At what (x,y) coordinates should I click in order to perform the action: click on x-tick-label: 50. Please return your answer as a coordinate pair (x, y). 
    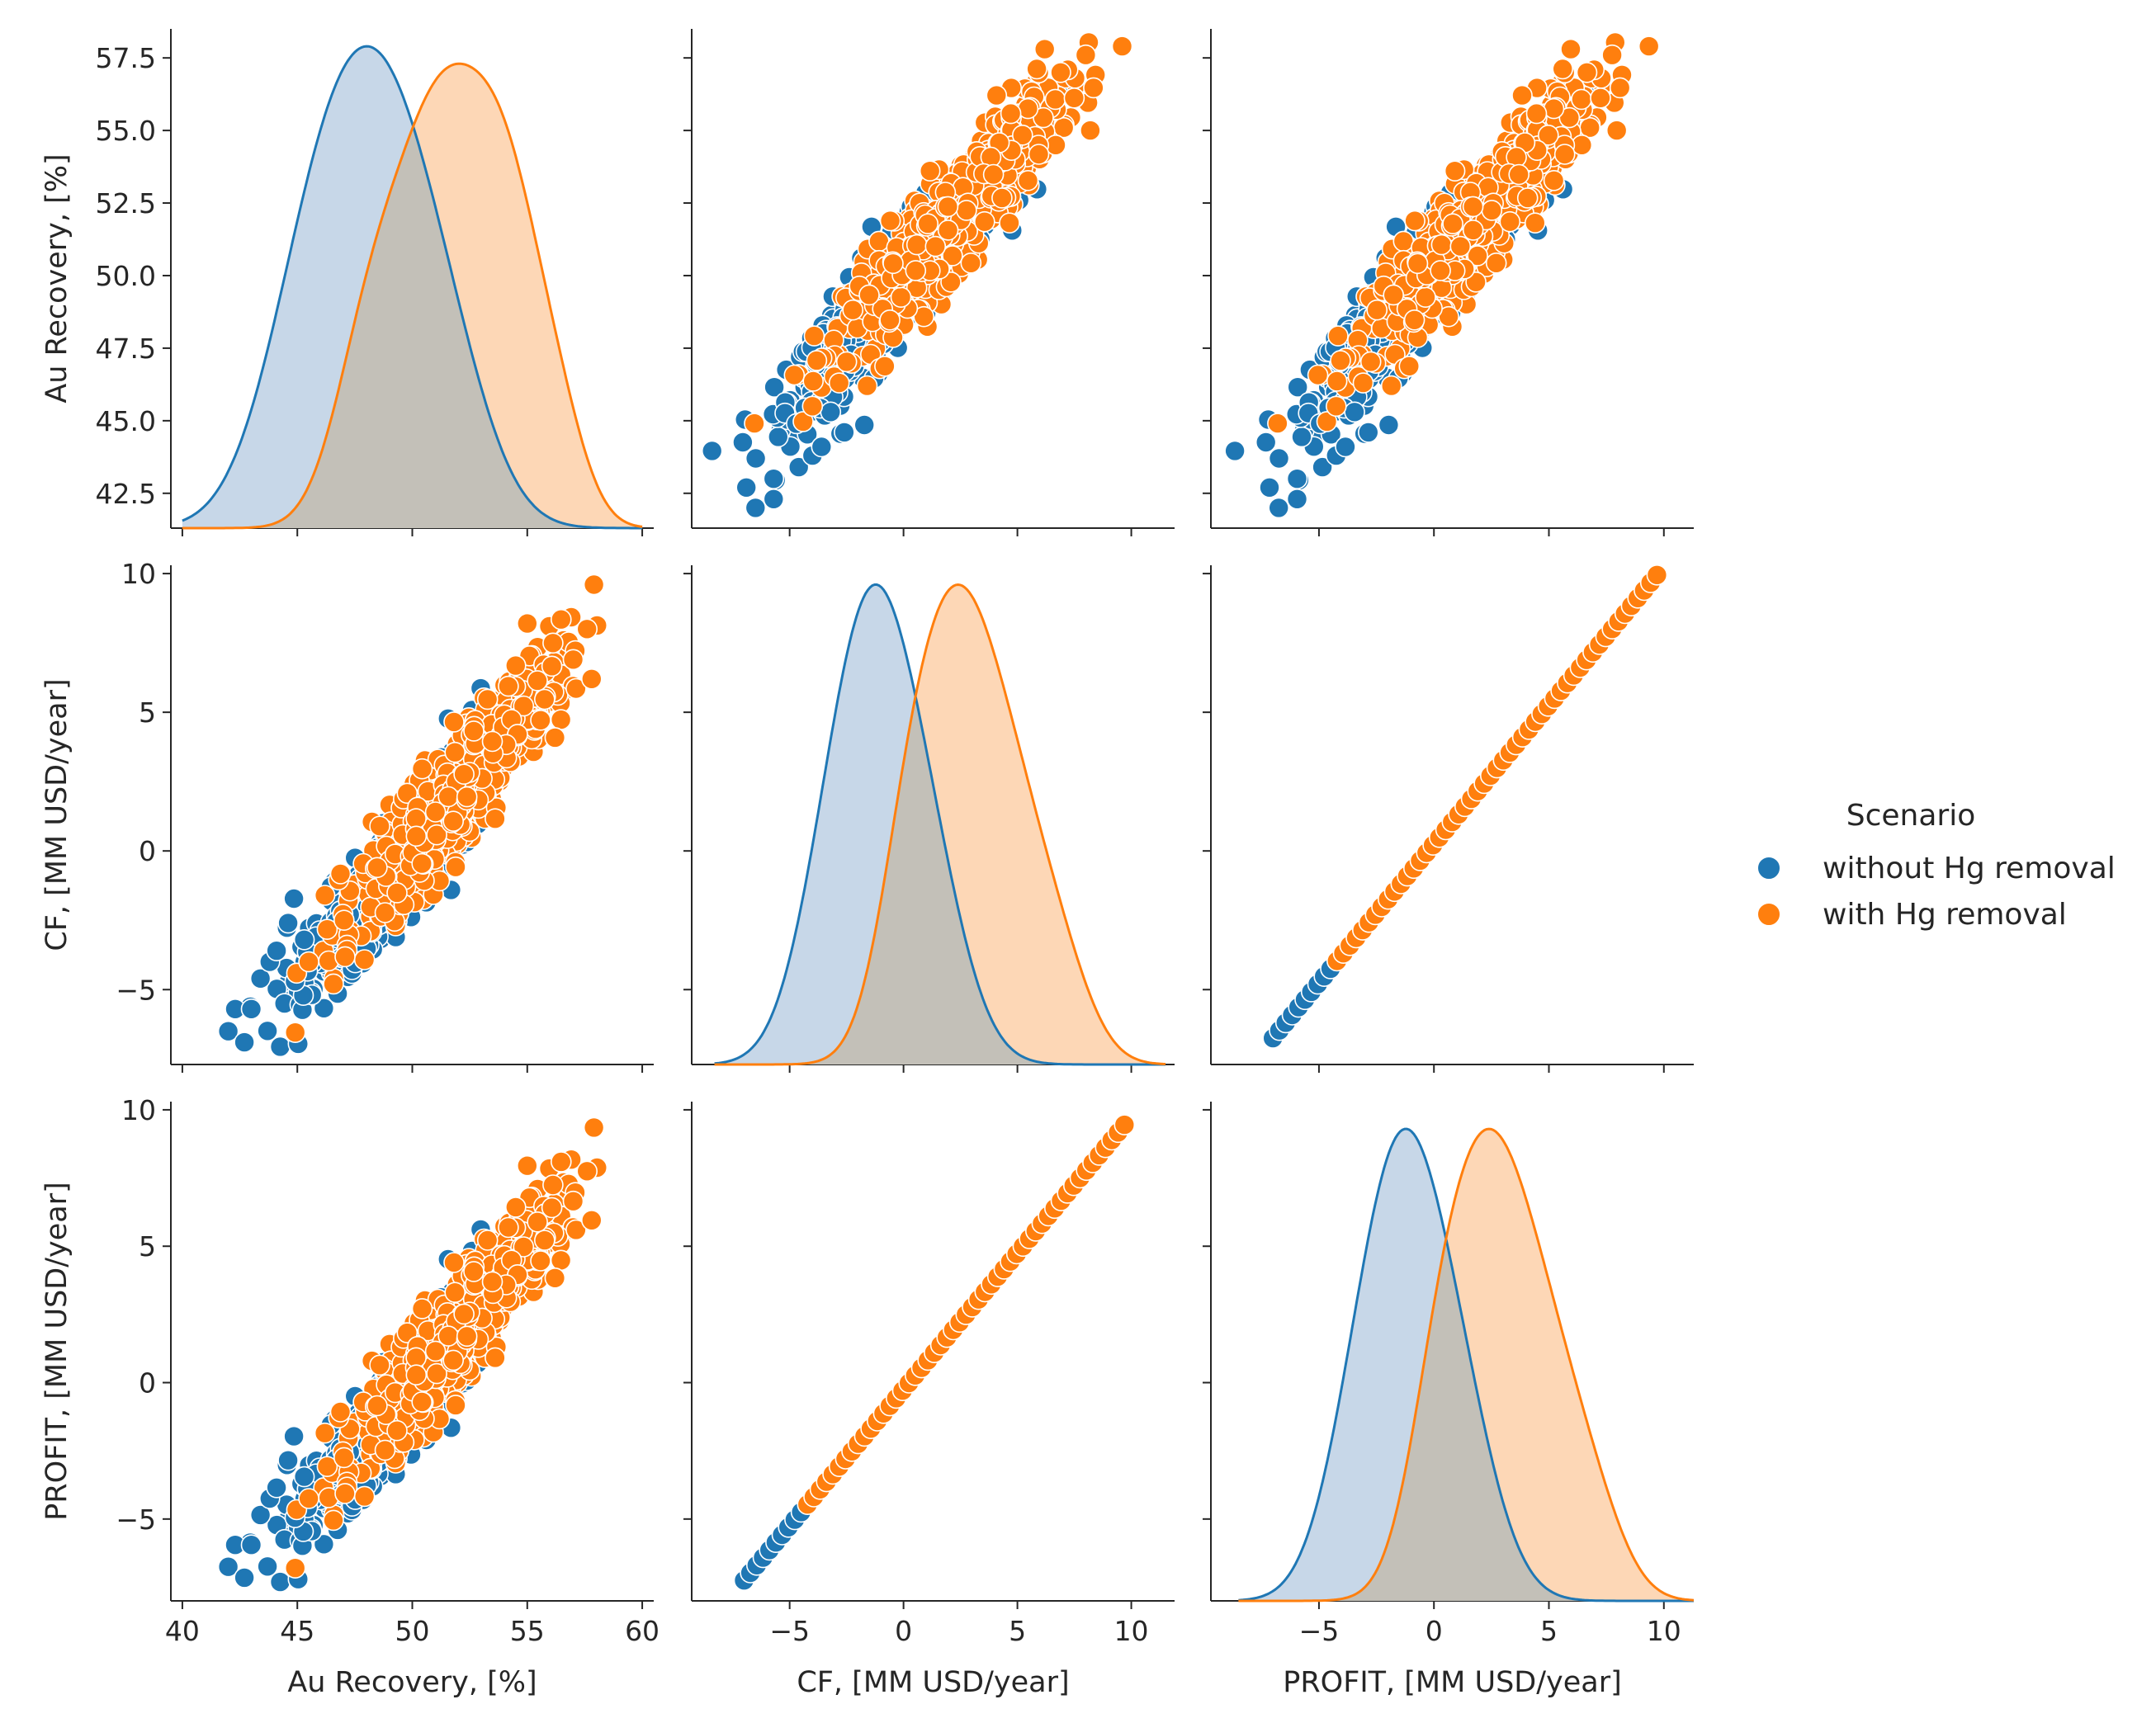
    Looking at the image, I should click on (412, 1631).